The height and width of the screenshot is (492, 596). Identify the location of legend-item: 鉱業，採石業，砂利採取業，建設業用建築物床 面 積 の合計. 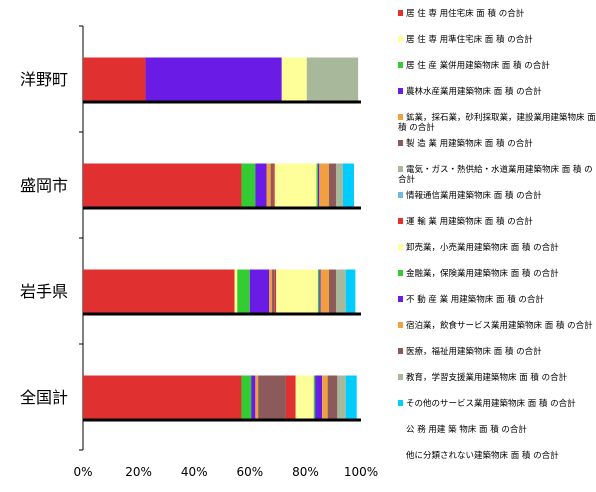
(497, 122).